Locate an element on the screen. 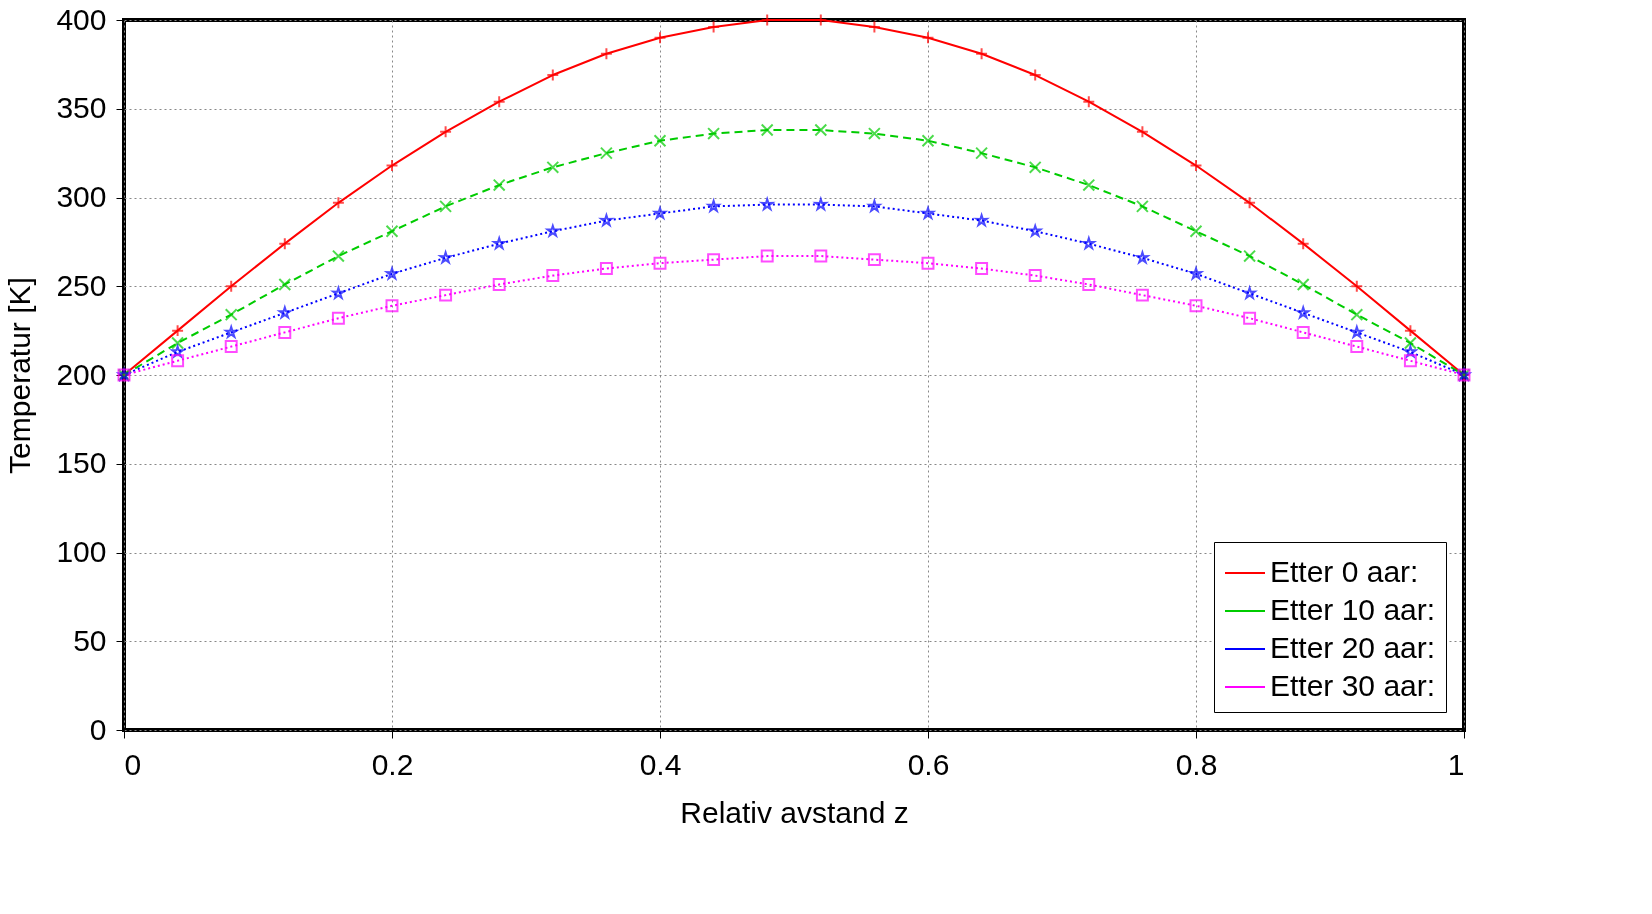  legend-label: Etter 0 aar: is located at coordinates (1344, 571).